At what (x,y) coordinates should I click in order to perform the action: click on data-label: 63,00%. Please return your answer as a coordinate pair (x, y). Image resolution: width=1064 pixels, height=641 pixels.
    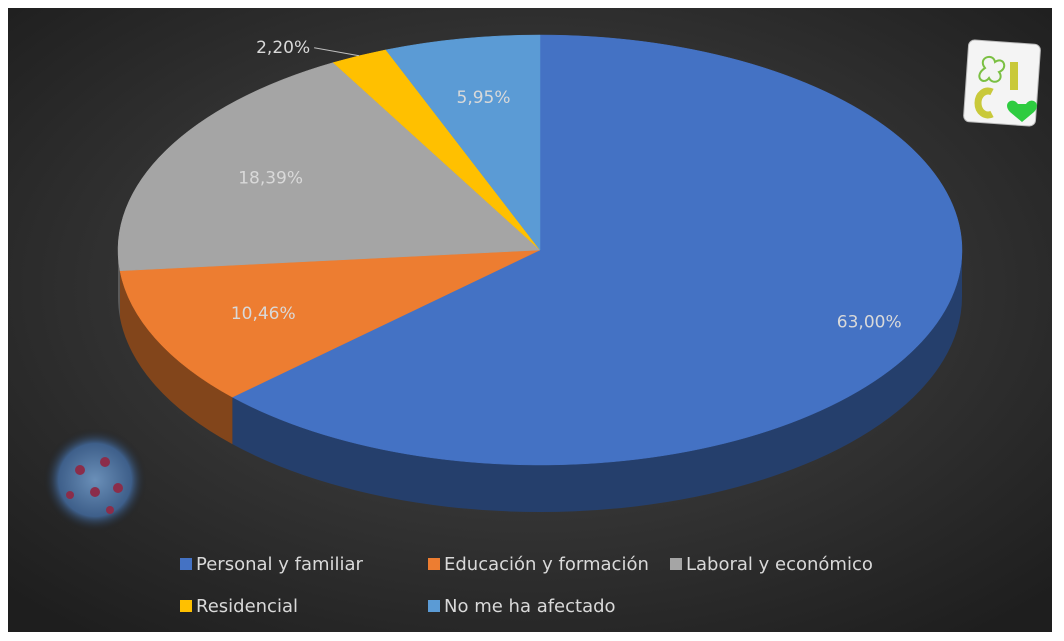
    Looking at the image, I should click on (869, 323).